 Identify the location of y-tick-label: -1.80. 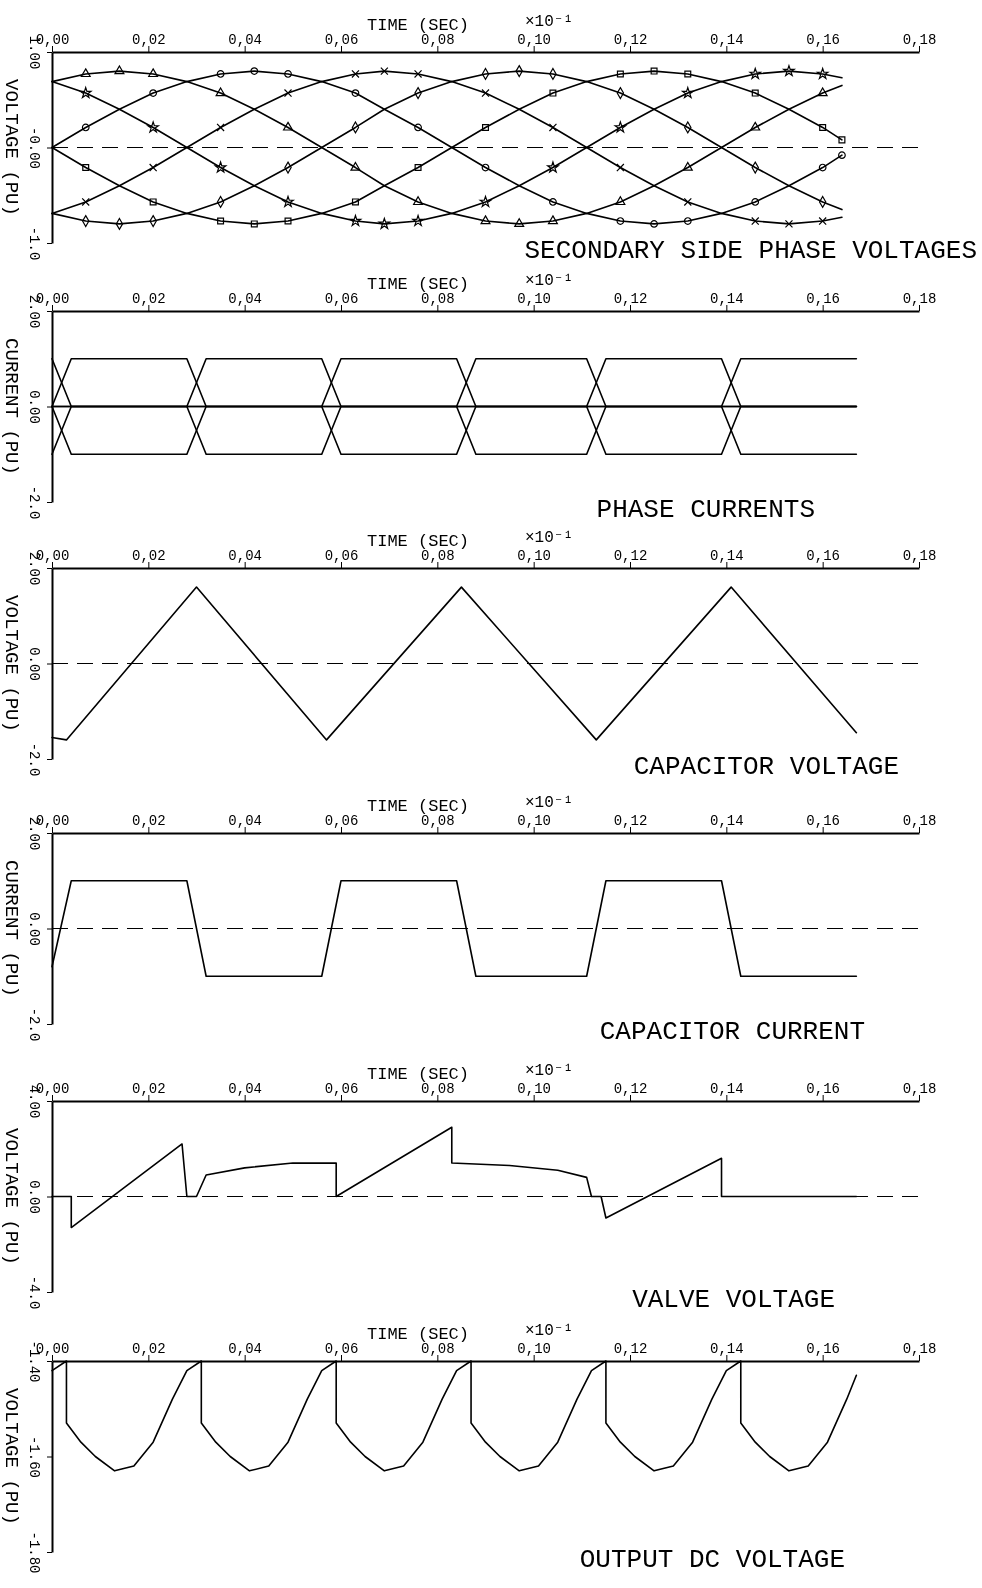
(34, 1552).